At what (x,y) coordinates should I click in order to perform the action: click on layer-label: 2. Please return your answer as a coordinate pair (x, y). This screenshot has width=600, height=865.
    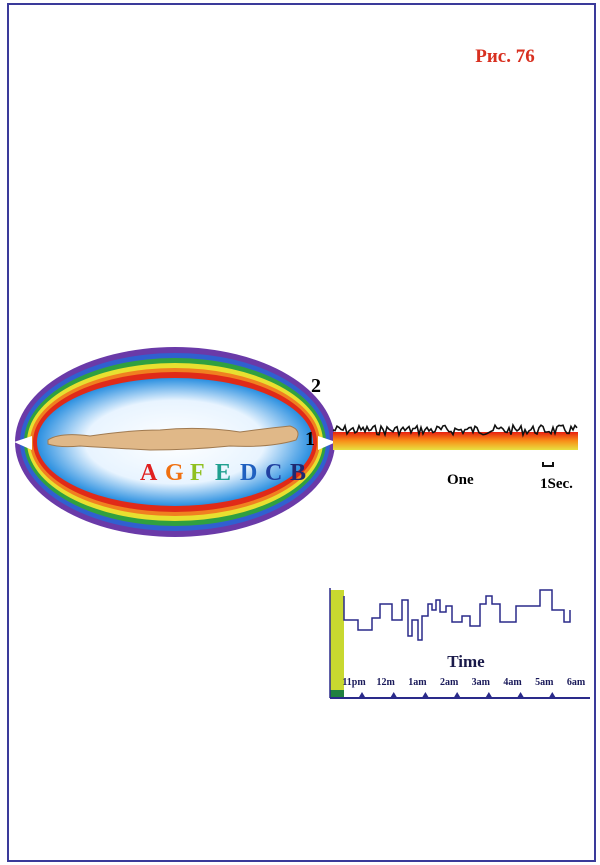
    Looking at the image, I should click on (316, 386).